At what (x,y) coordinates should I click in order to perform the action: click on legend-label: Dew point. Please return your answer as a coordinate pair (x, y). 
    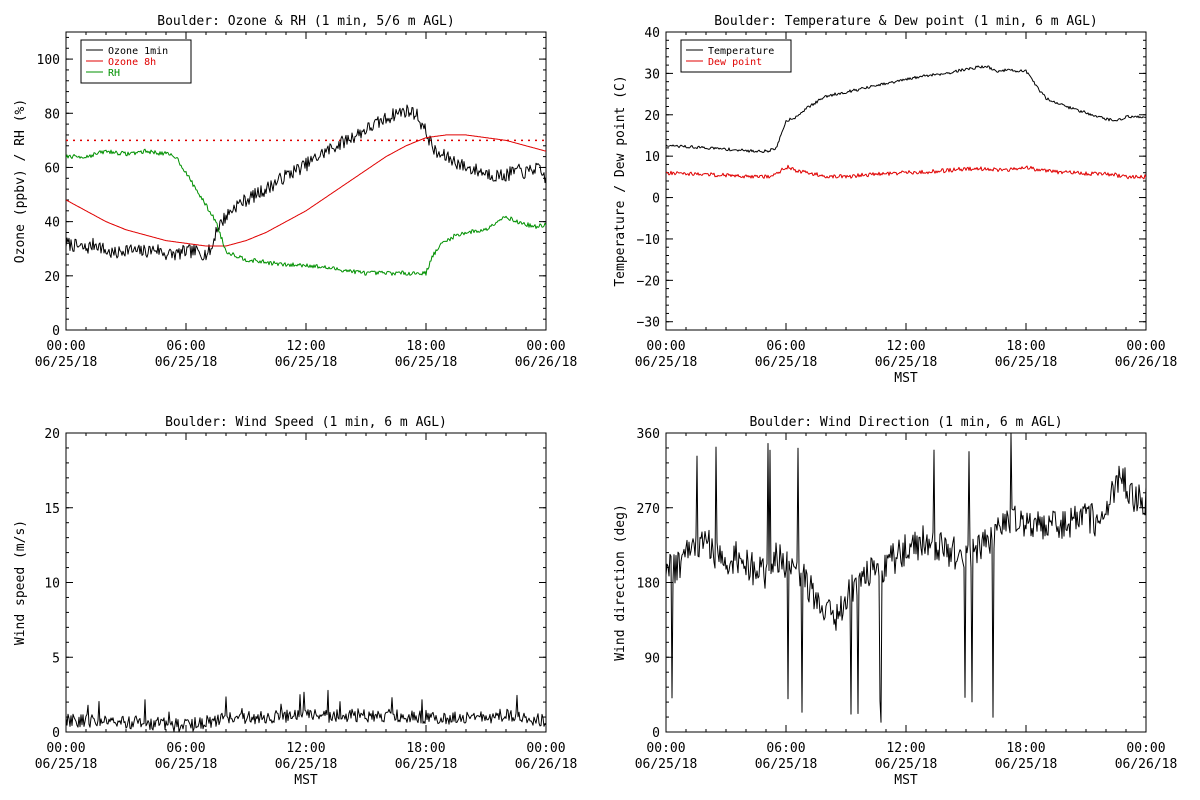
    Looking at the image, I should click on (735, 62).